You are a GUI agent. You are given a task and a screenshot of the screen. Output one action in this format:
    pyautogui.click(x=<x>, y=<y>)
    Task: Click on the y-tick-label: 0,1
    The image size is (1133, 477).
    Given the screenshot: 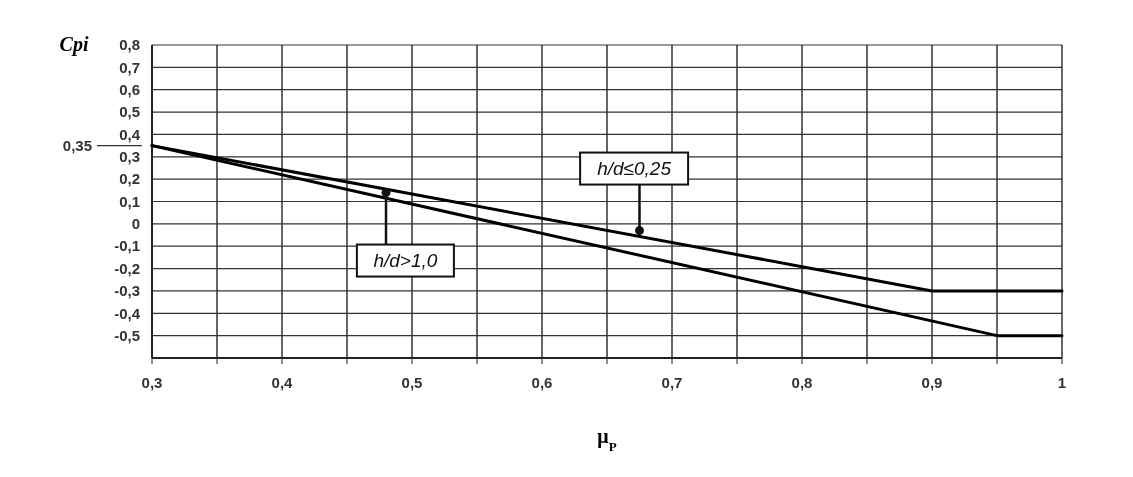 What is the action you would take?
    pyautogui.click(x=129, y=201)
    